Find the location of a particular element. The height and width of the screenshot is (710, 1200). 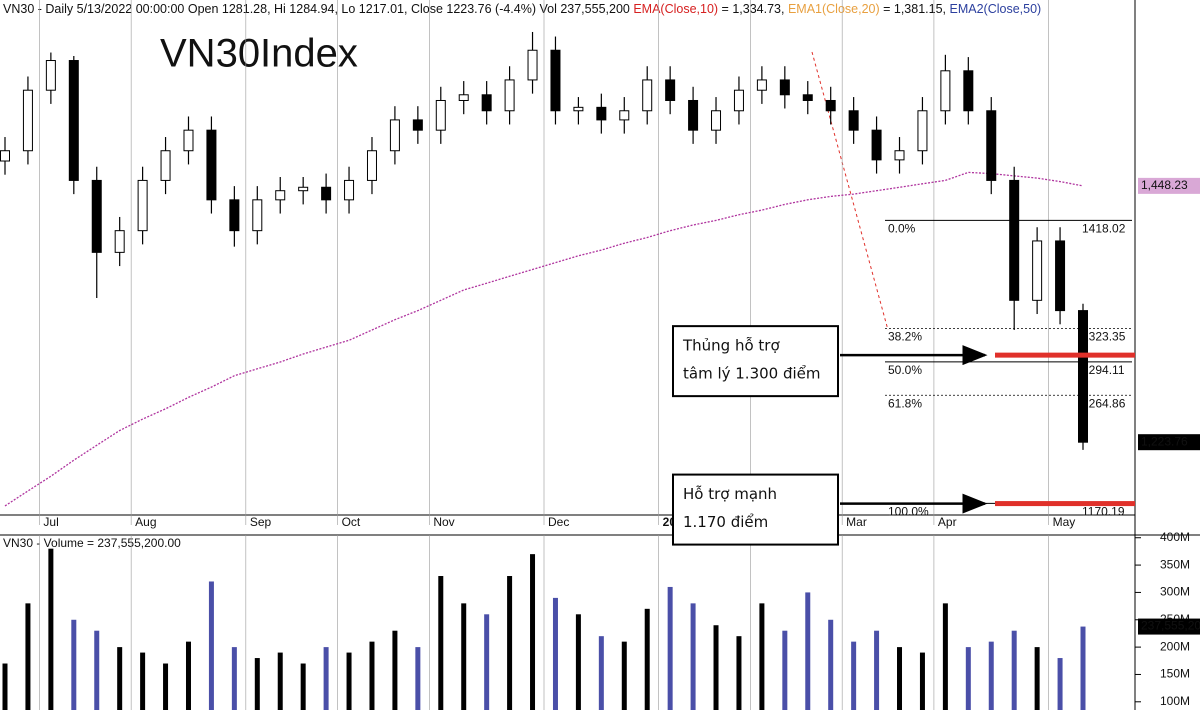

fib-price-label: 1323.35 is located at coordinates (1104, 337).